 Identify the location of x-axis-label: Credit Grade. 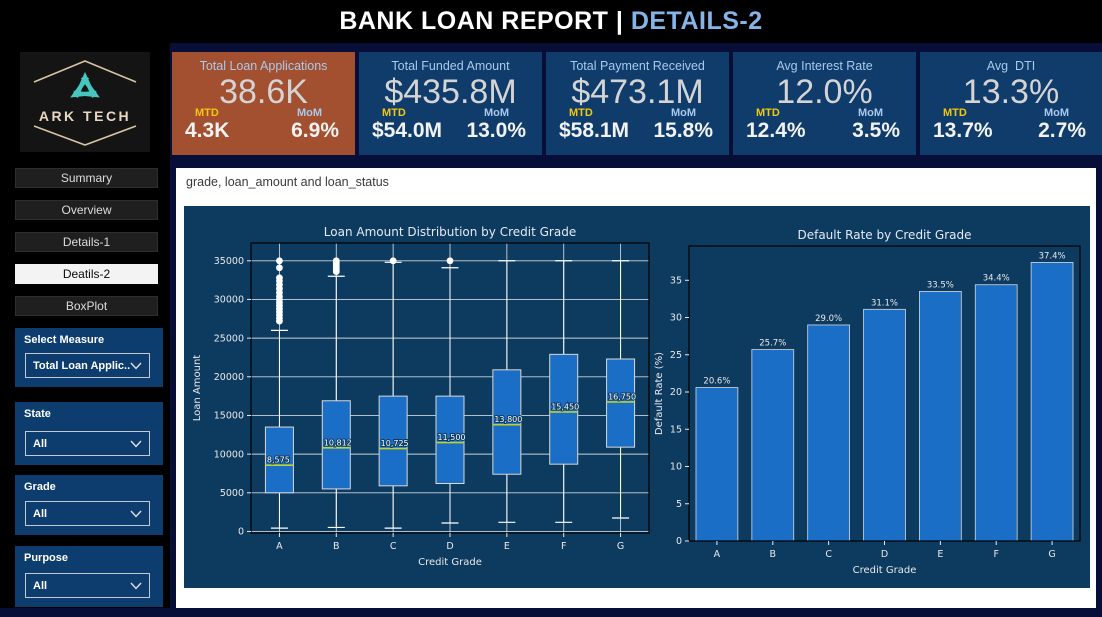
(885, 570).